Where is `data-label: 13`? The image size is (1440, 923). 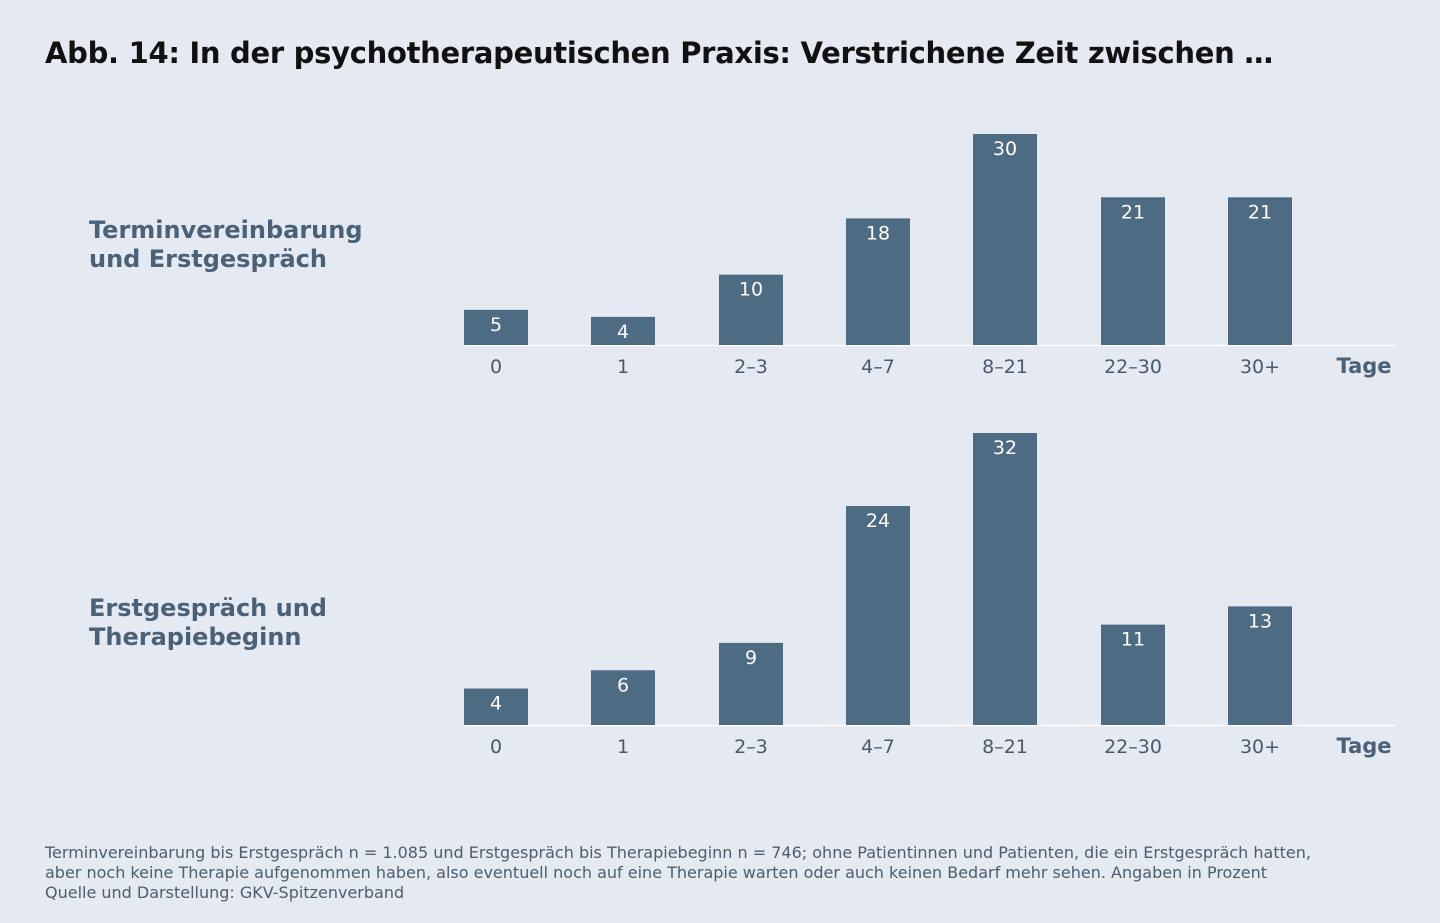
data-label: 13 is located at coordinates (1260, 621).